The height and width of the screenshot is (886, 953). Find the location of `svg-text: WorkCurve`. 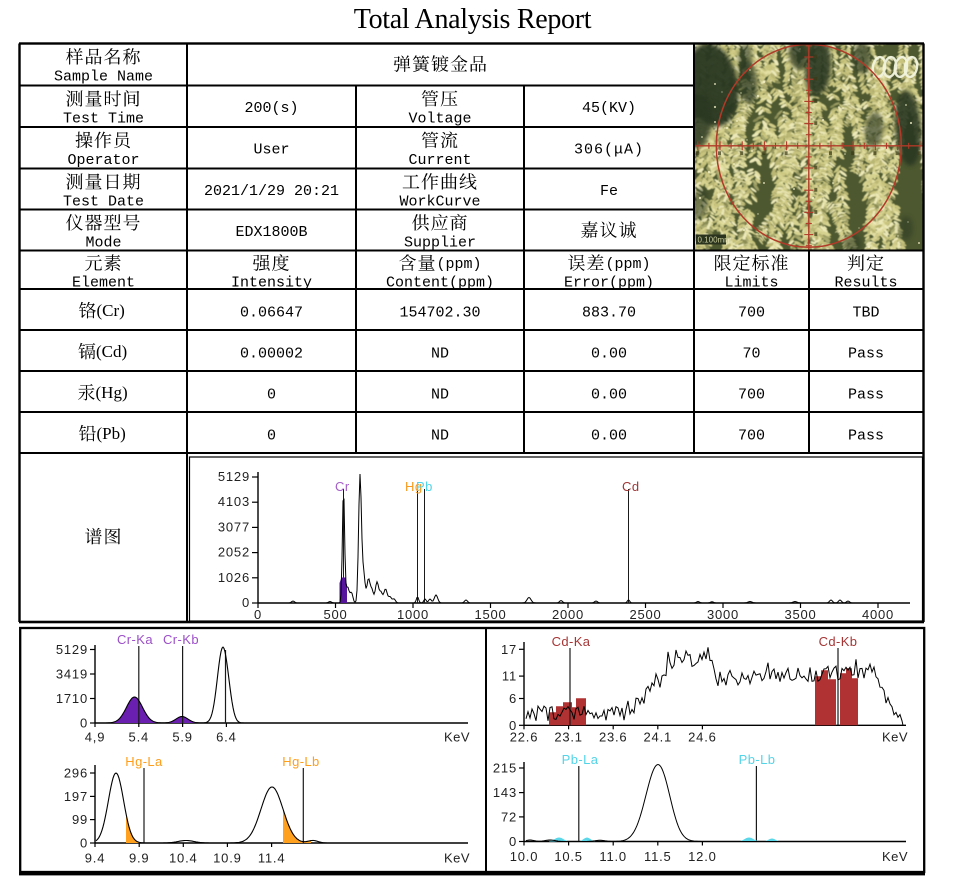

svg-text: WorkCurve is located at coordinates (439, 202).